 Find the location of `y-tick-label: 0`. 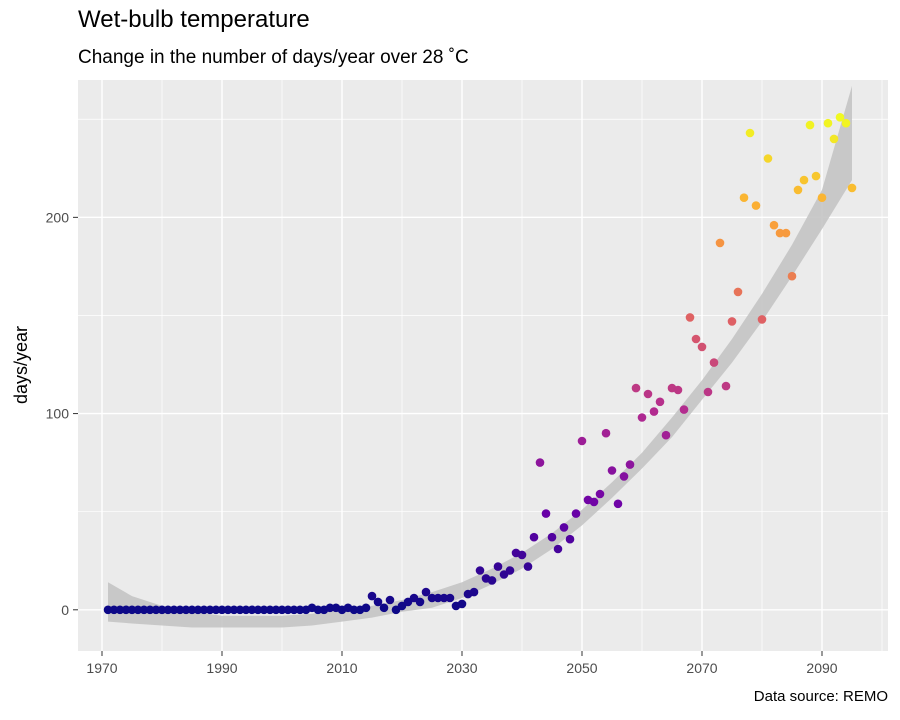

y-tick-label: 0 is located at coordinates (65, 610).